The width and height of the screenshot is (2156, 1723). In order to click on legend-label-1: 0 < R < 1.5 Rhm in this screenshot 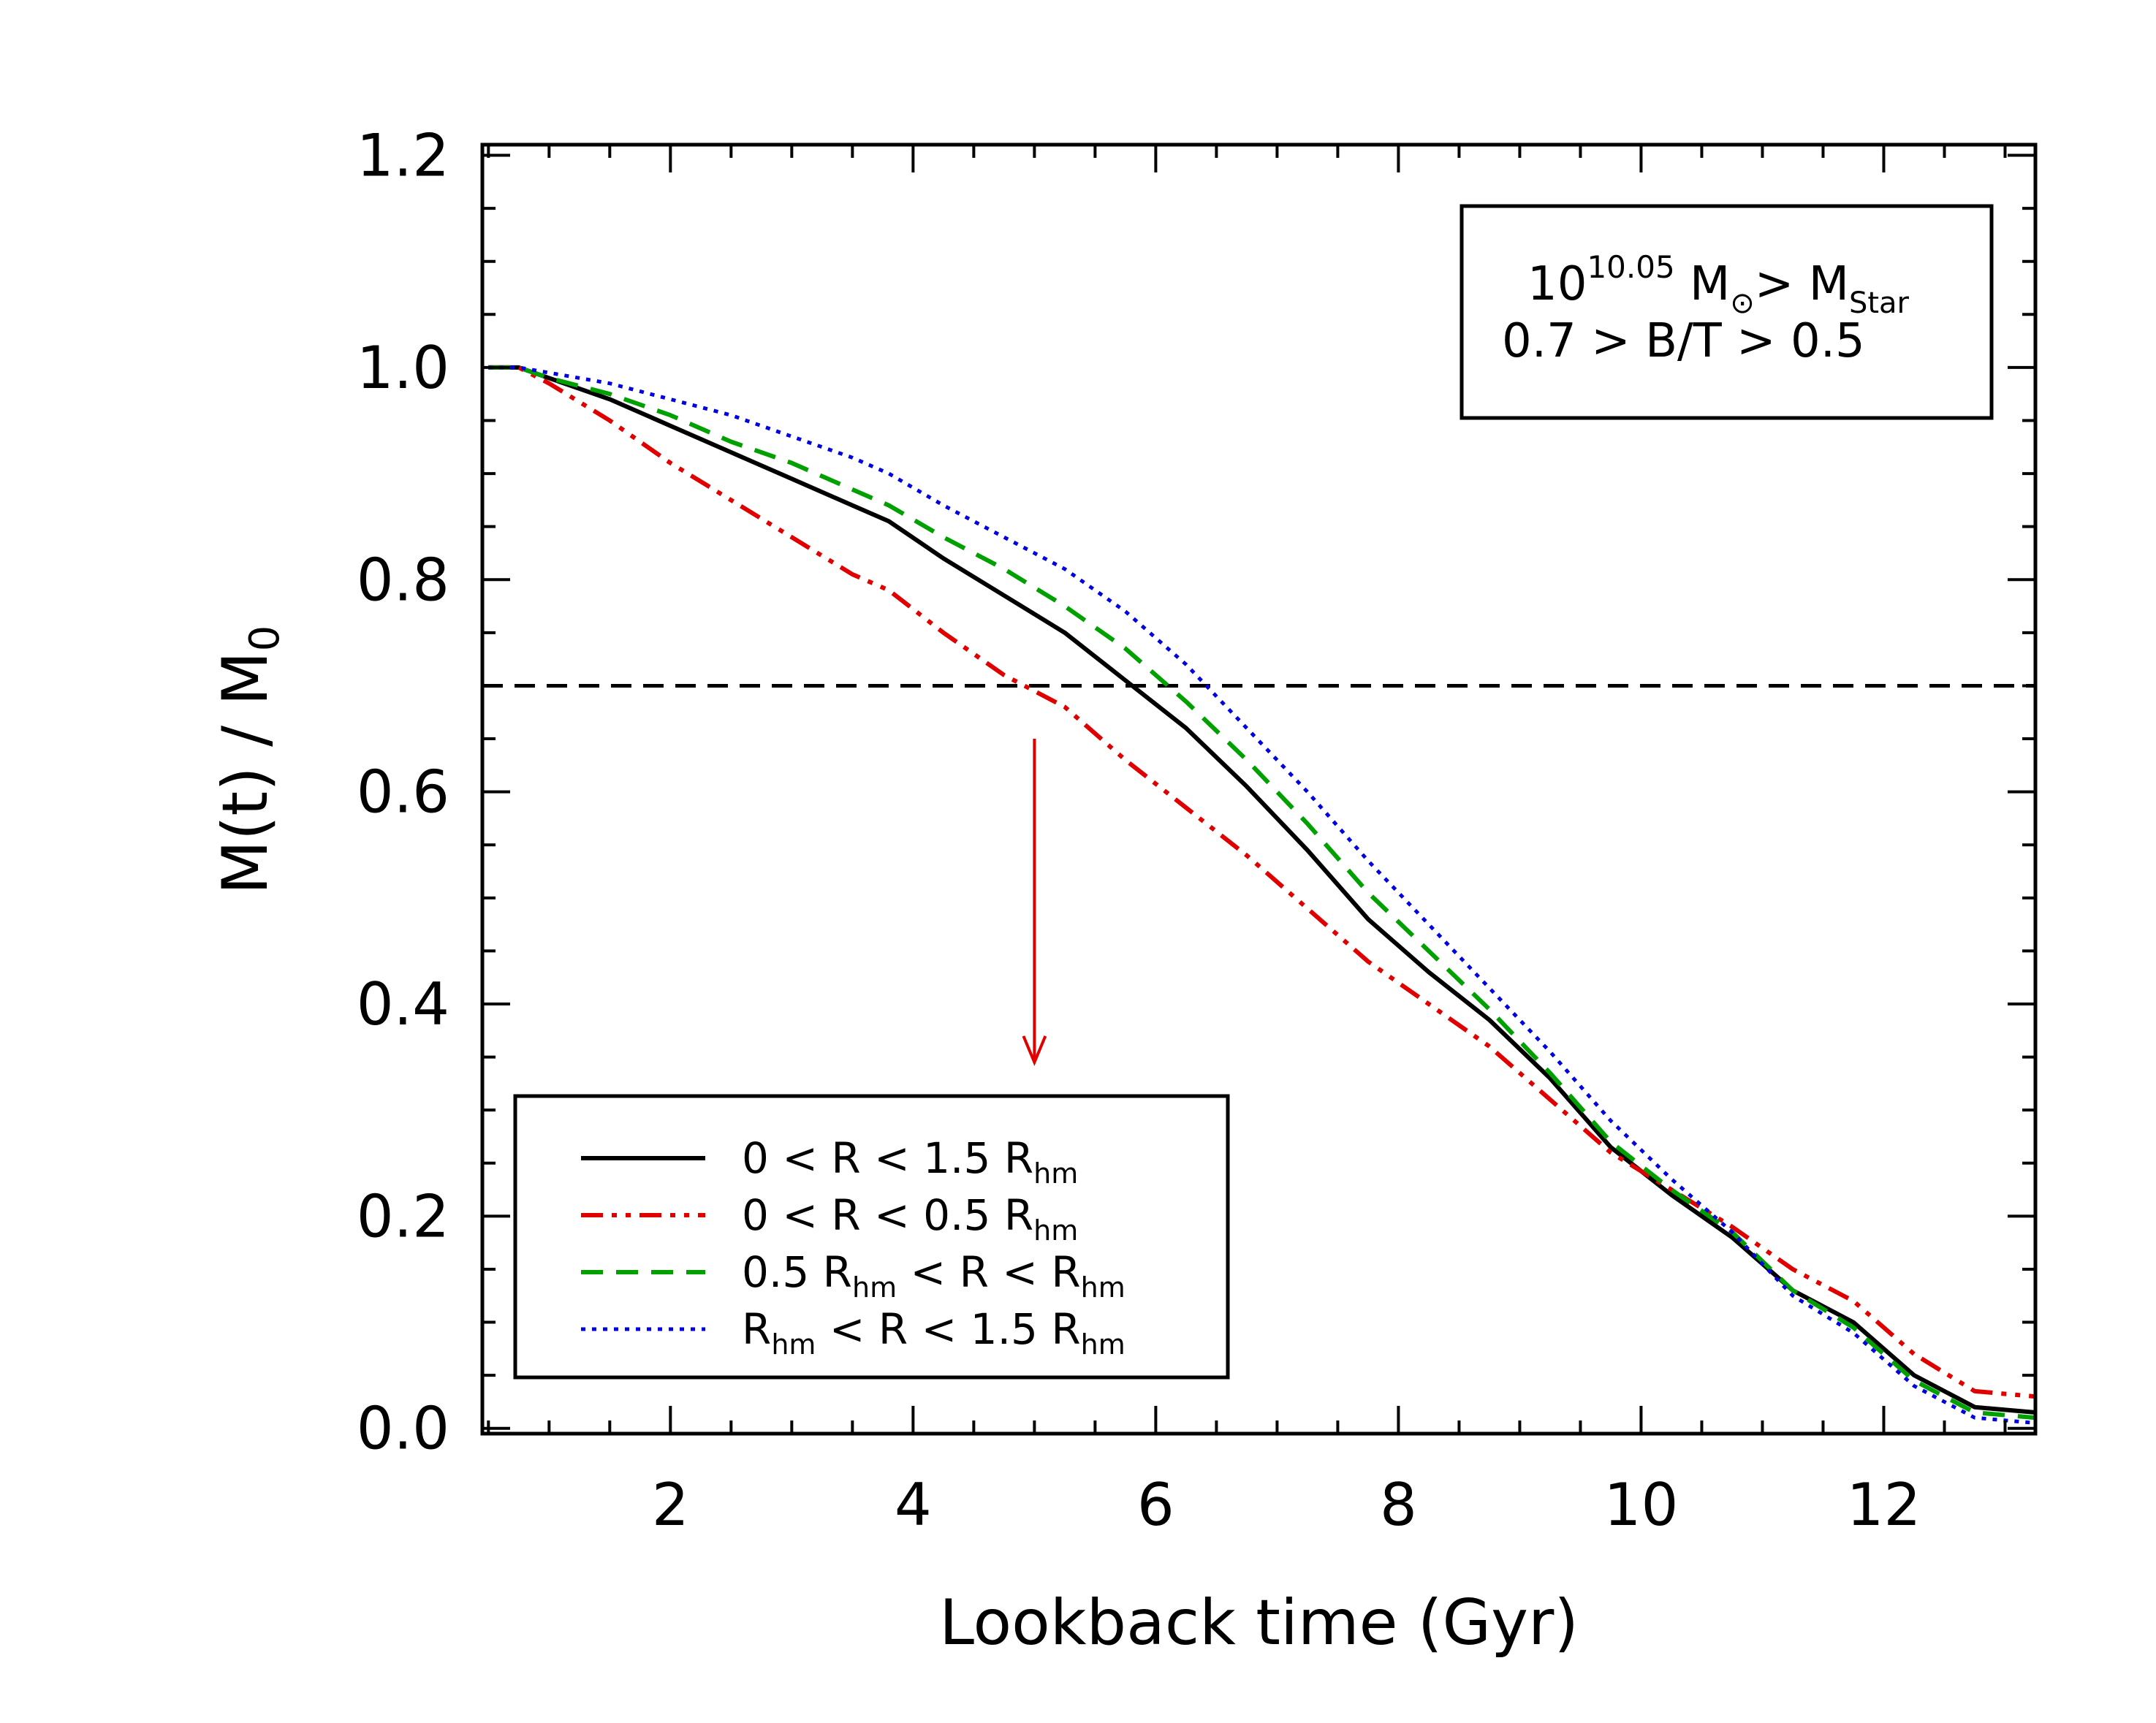, I will do `click(910, 1161)`.